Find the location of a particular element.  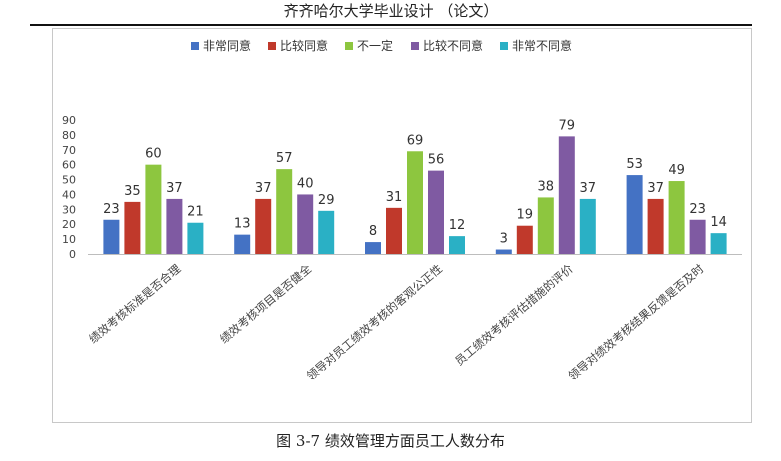

legend-label: 比较同意 is located at coordinates (304, 45).